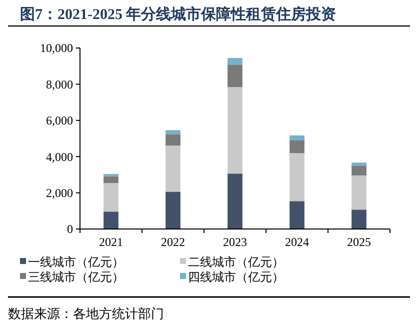 This screenshot has height=334, width=418. I want to click on y-tick-label: 2,000, so click(59, 193).